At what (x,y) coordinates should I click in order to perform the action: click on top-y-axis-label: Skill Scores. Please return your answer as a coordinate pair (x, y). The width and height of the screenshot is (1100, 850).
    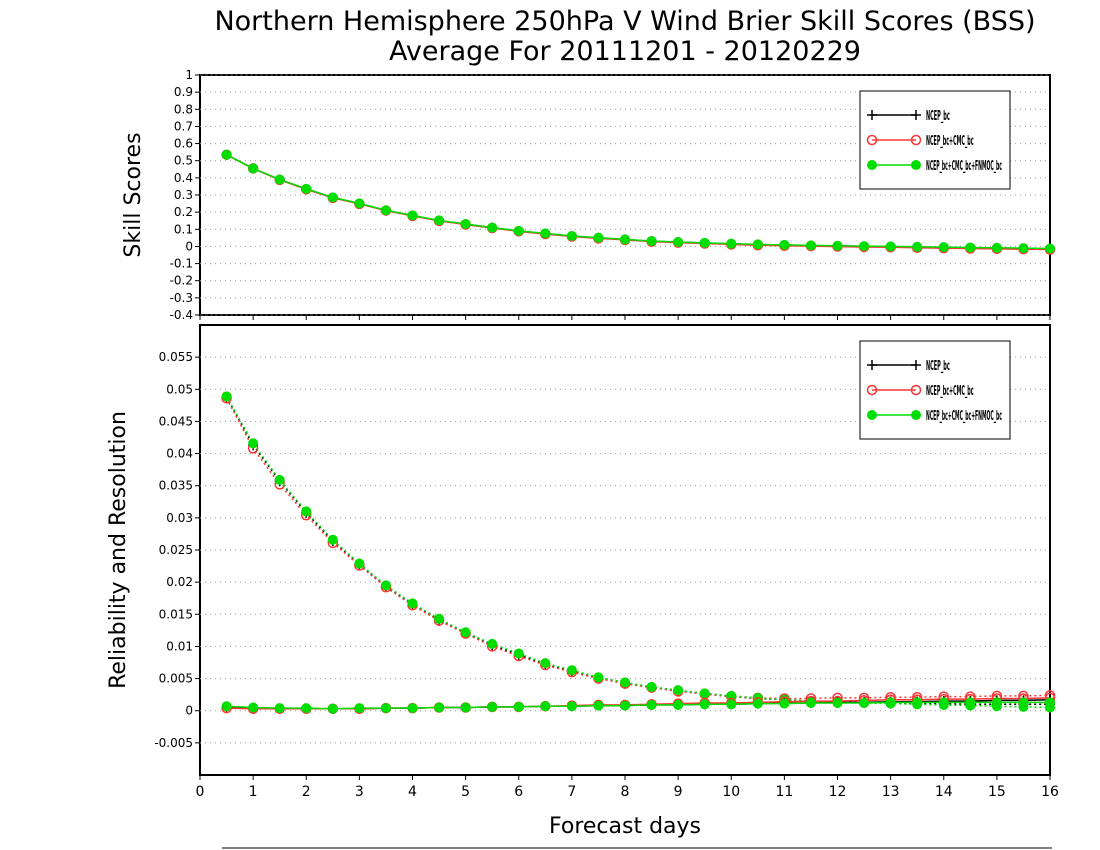
    Looking at the image, I should click on (133, 194).